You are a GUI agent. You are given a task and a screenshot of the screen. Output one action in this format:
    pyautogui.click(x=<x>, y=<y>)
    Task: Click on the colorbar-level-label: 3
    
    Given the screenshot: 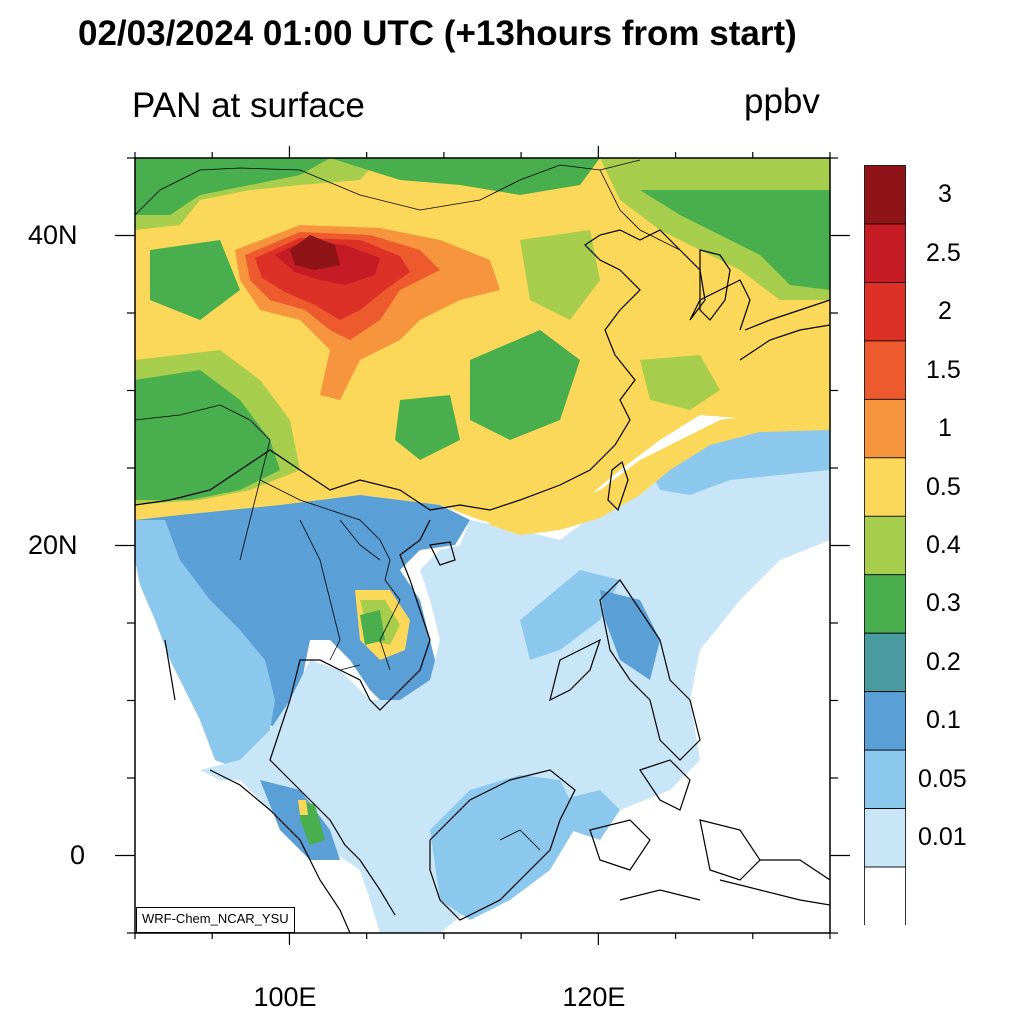 What is the action you would take?
    pyautogui.click(x=945, y=194)
    